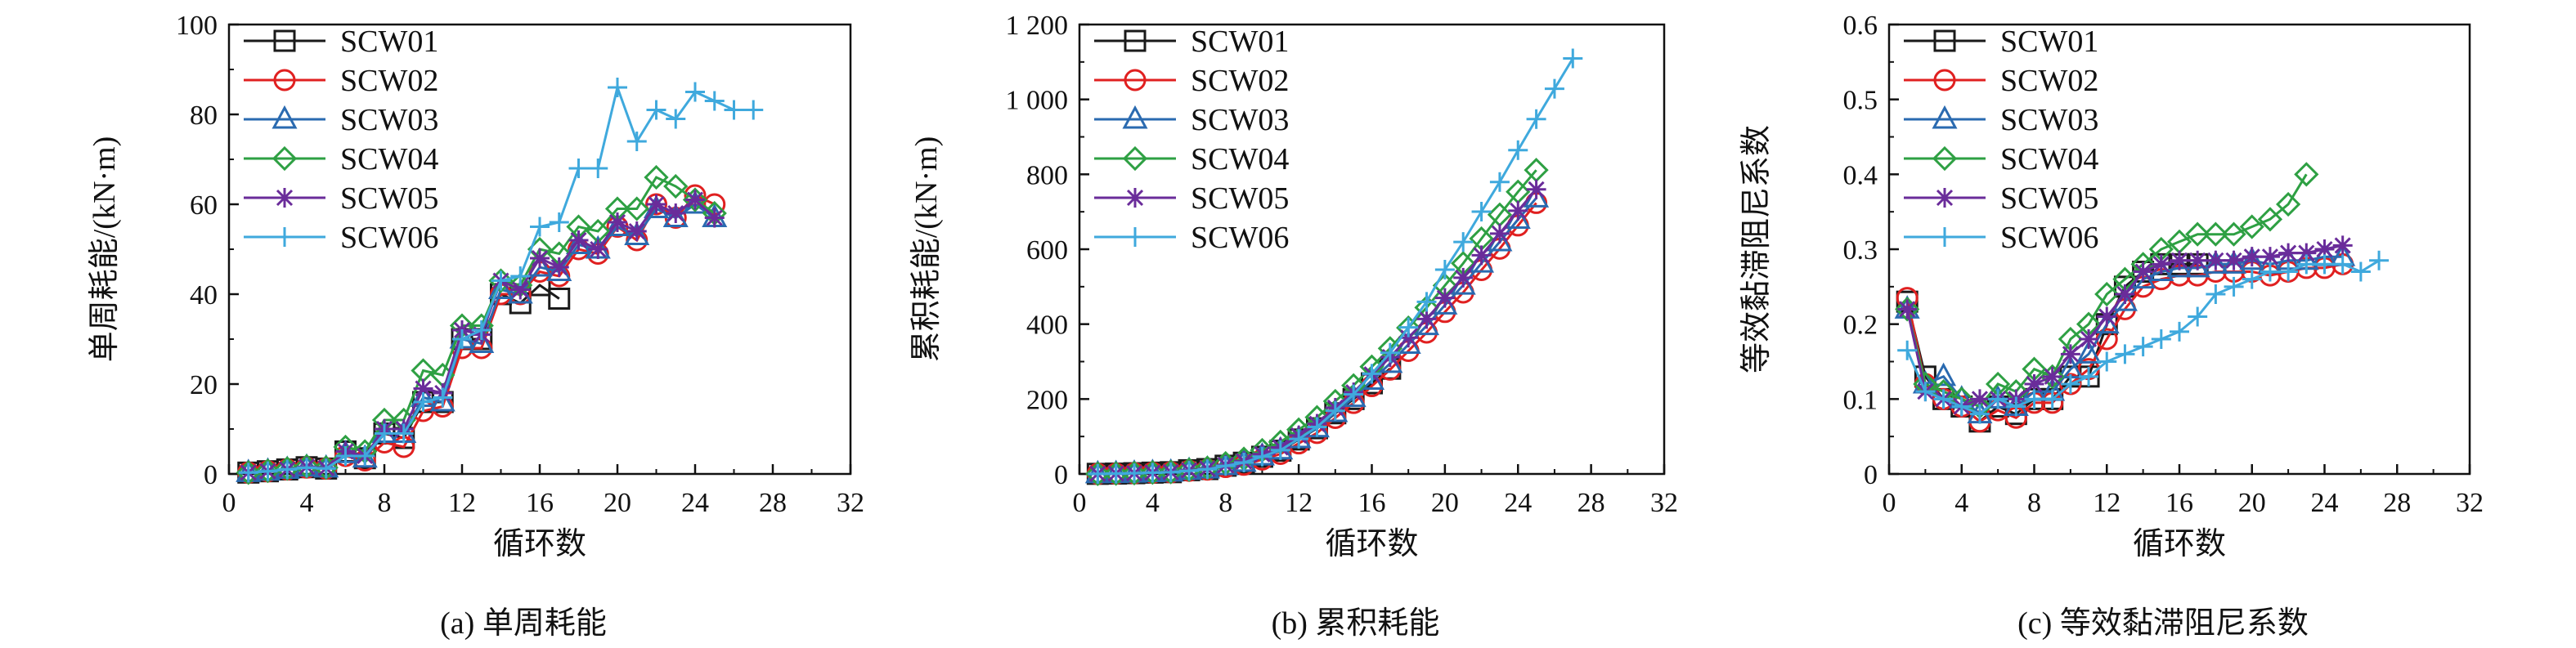  I want to click on y-tick-label: 200, so click(1047, 400).